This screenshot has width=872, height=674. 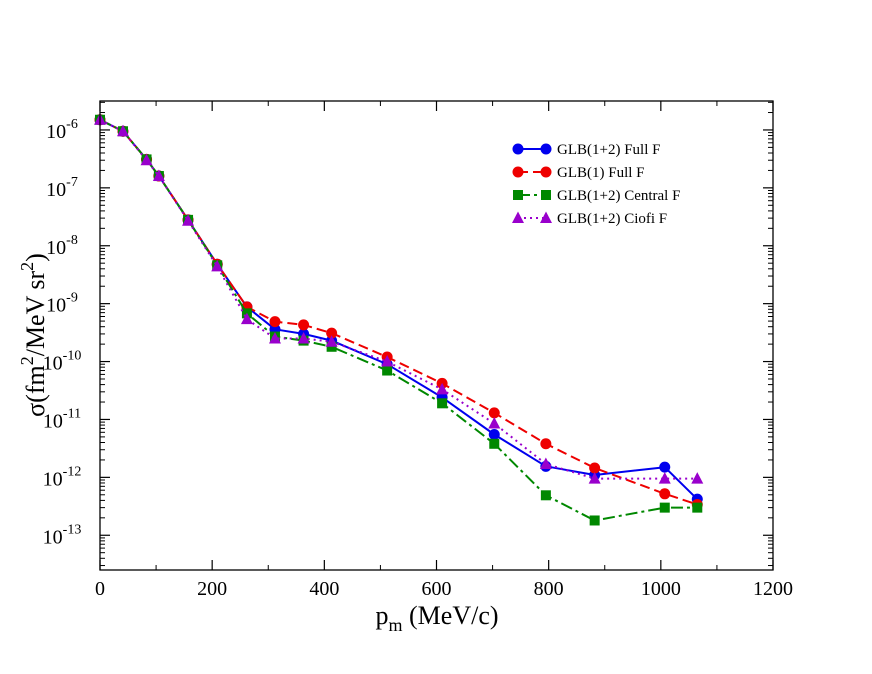 What do you see at coordinates (62, 246) in the screenshot?
I see `y-tick-label: 10⁻⁸` at bounding box center [62, 246].